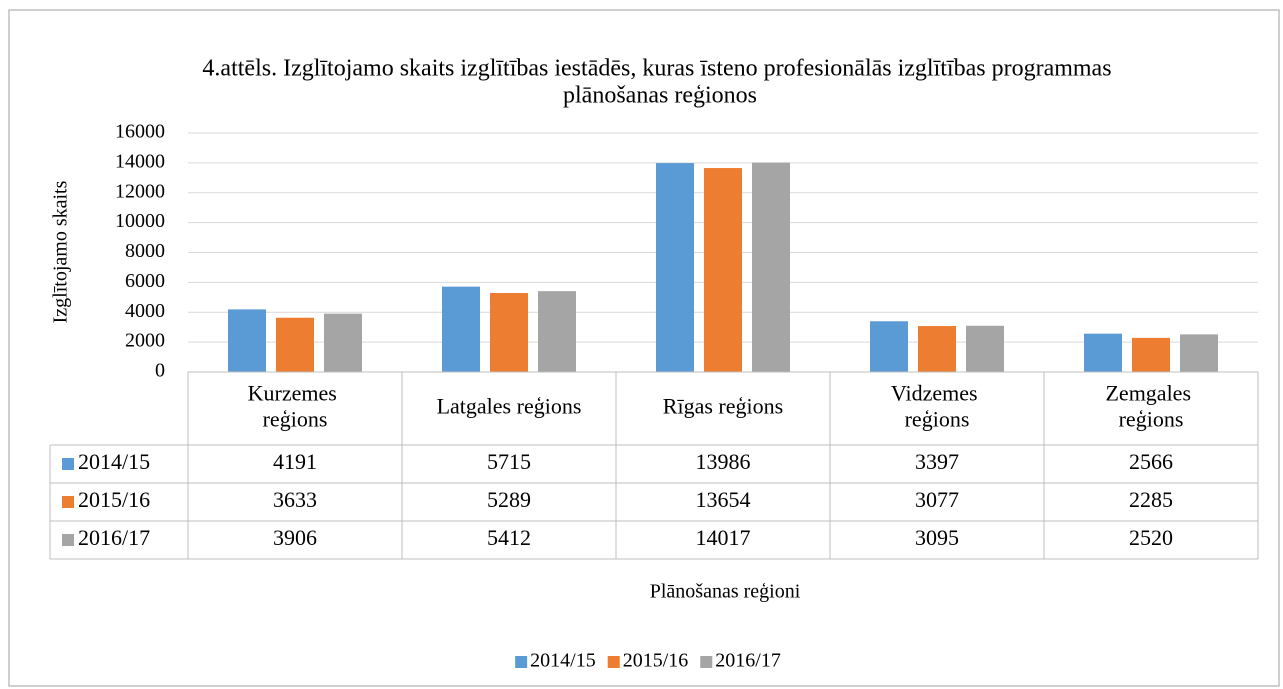 The height and width of the screenshot is (689, 1283). Describe the element at coordinates (114, 499) in the screenshot. I see `table-series-label: 2015/16` at that location.